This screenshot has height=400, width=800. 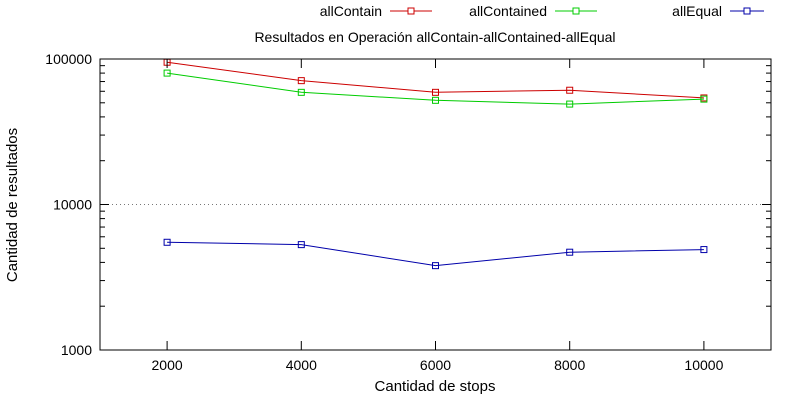 What do you see at coordinates (72, 205) in the screenshot?
I see `y-tick-label: 10000` at bounding box center [72, 205].